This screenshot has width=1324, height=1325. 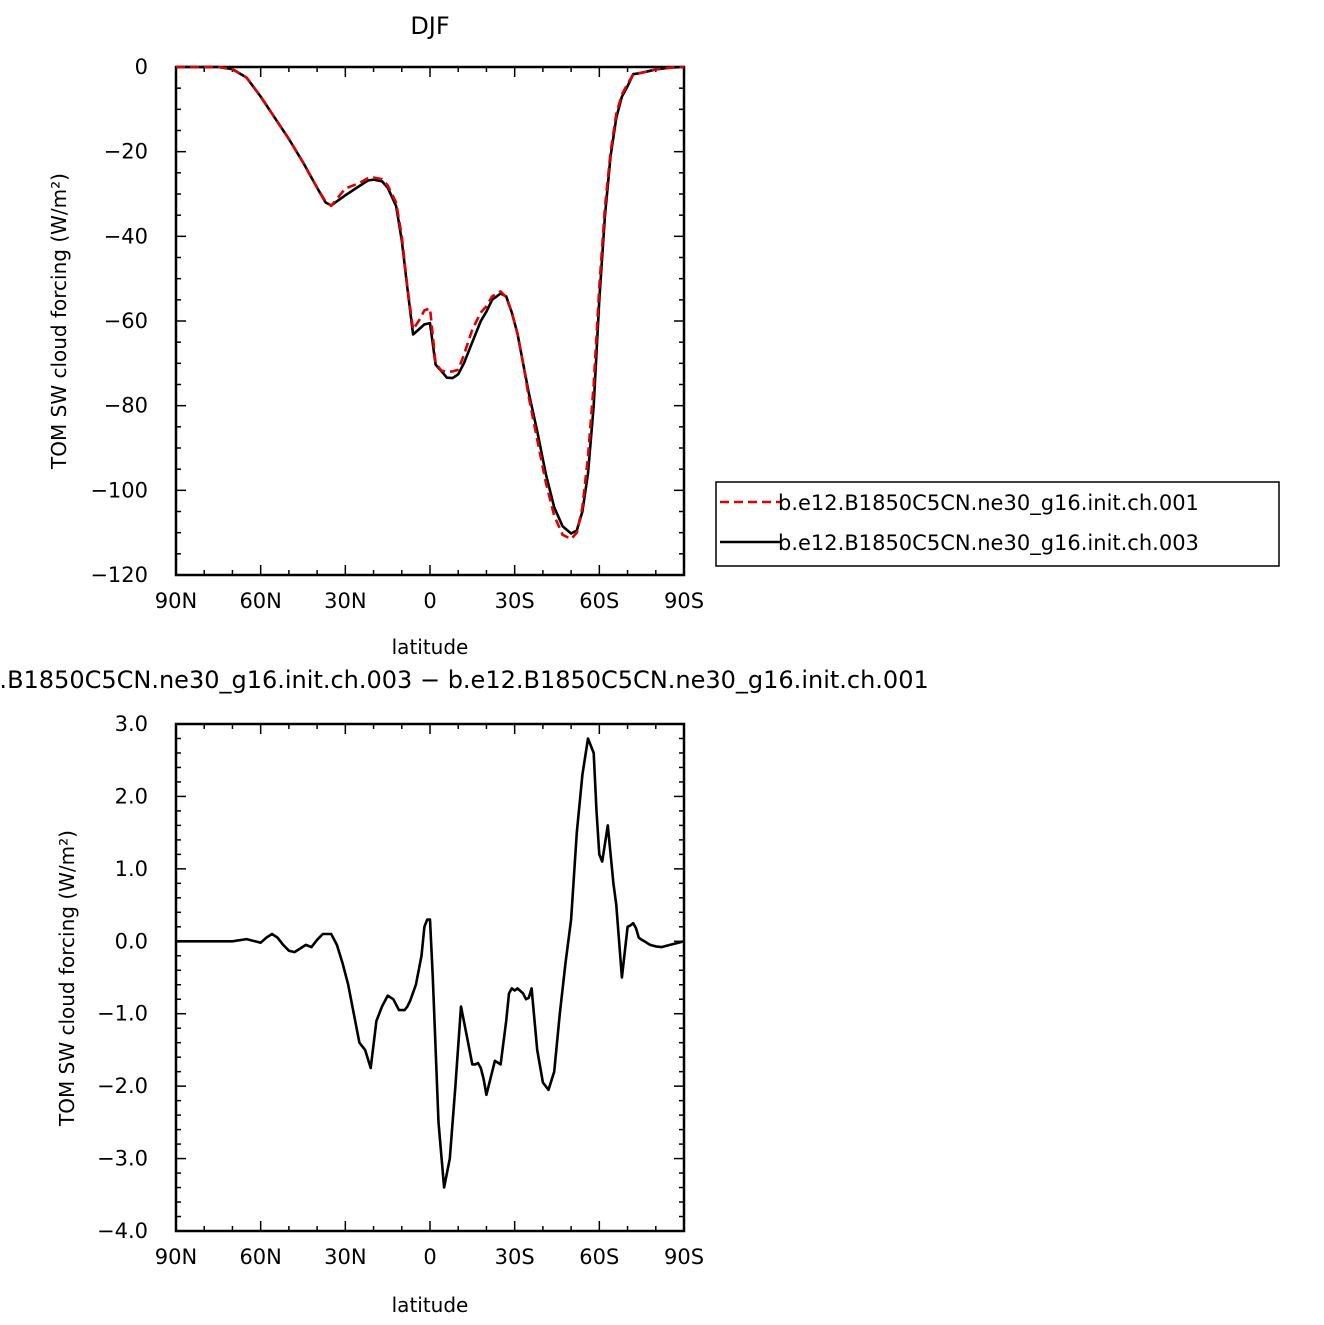 I want to click on bottom-x-tick-label: 60S, so click(x=599, y=1257).